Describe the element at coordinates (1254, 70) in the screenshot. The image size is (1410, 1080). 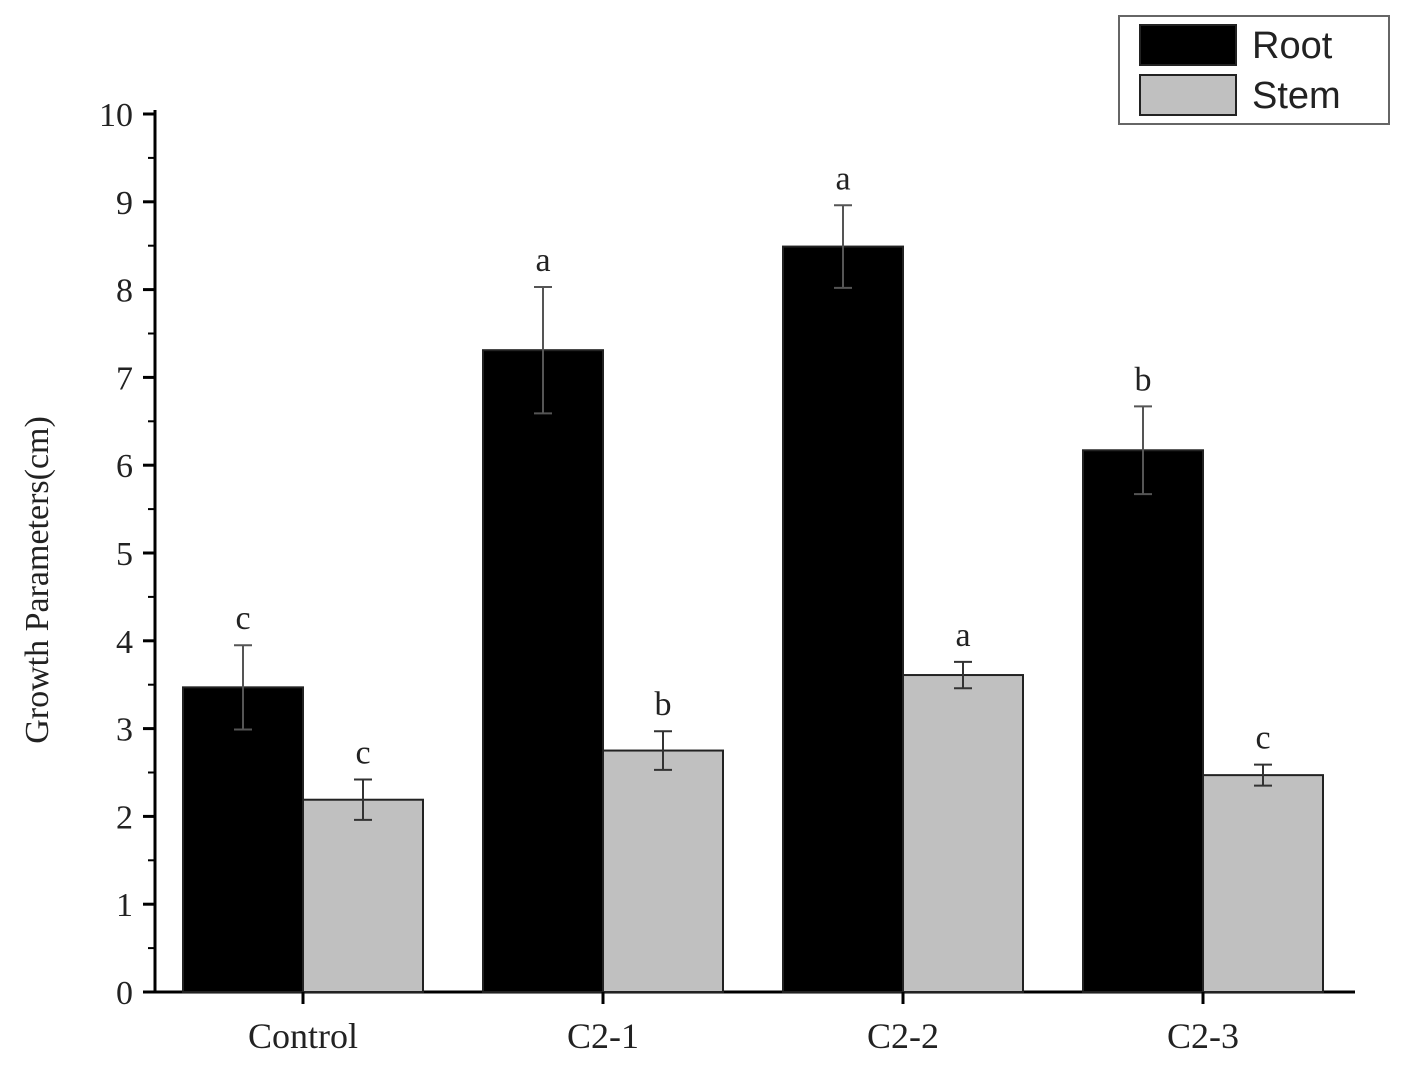
I see `legend: Root Stem` at that location.